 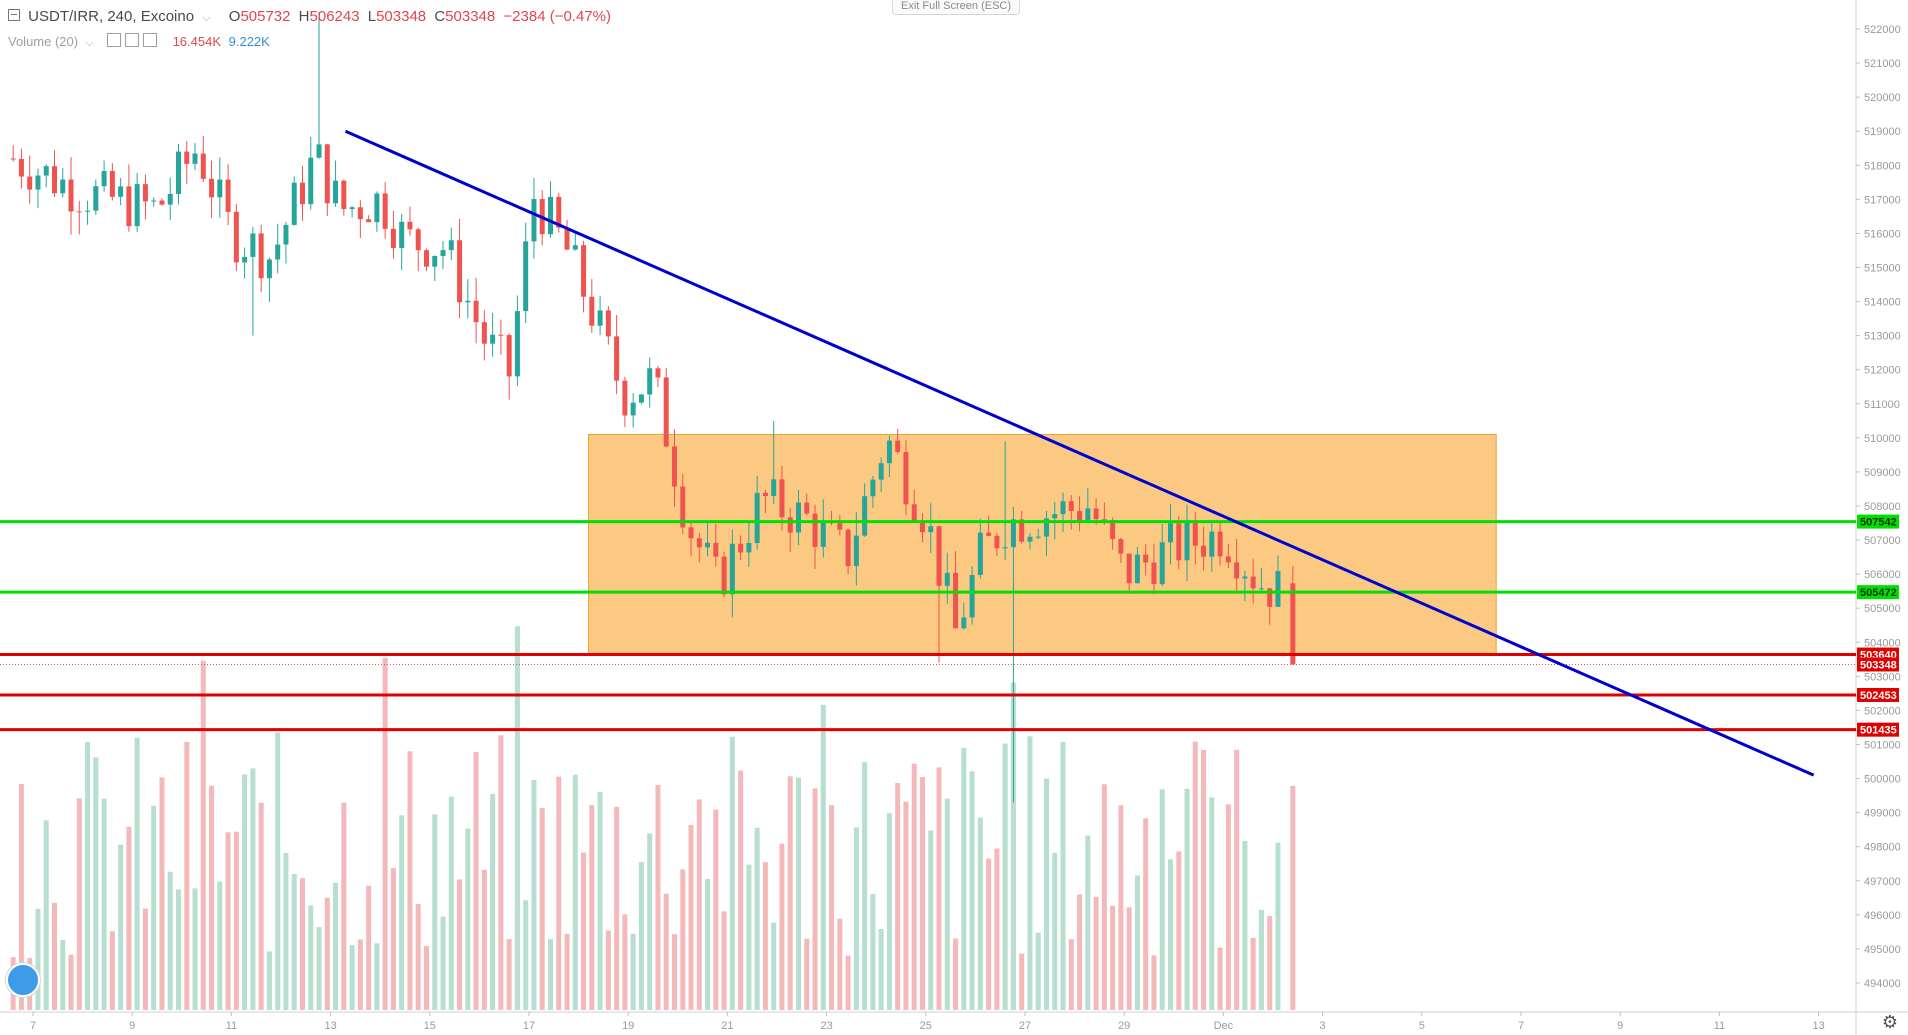 What do you see at coordinates (1882, 745) in the screenshot?
I see `y-tick-label: 501000` at bounding box center [1882, 745].